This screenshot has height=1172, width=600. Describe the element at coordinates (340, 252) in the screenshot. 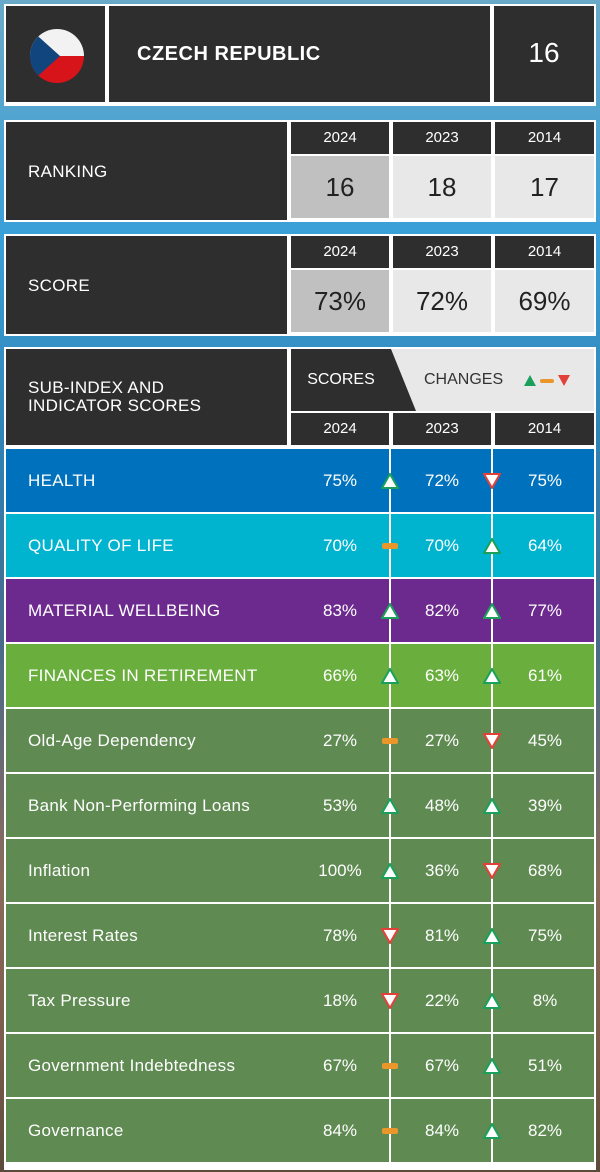

I see `score-year-2024: 2024` at that location.